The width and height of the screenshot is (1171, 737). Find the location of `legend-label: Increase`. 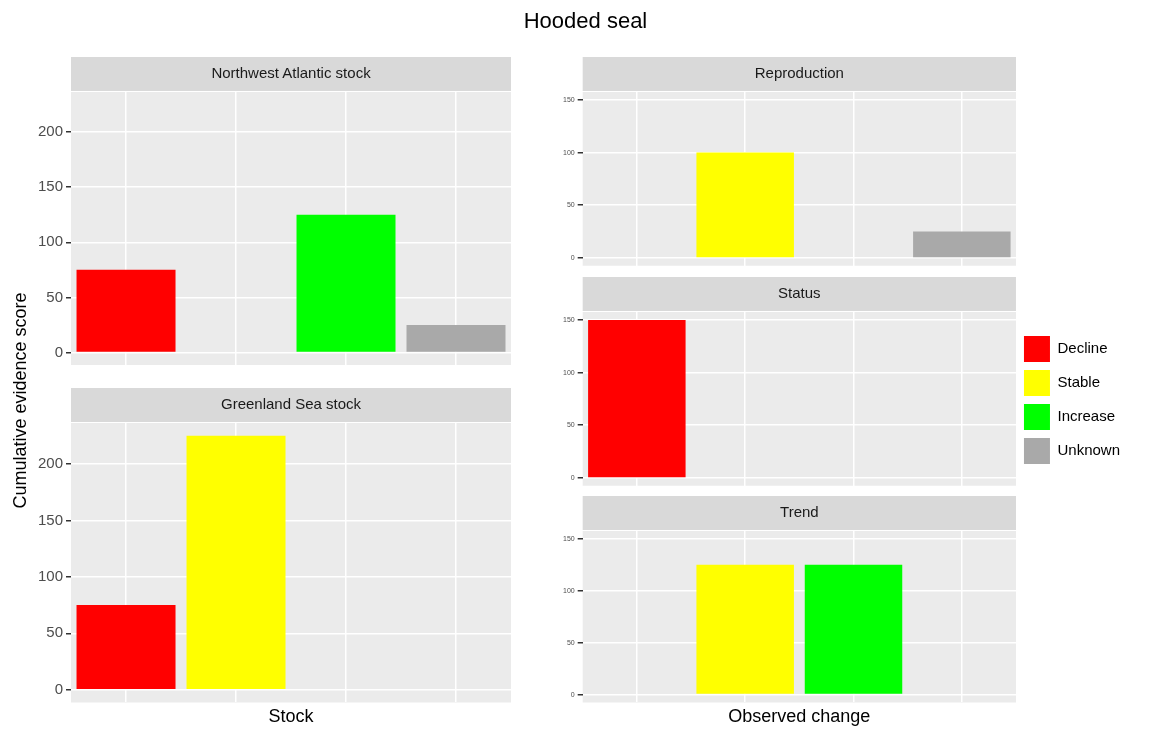

legend-label: Increase is located at coordinates (1086, 416).